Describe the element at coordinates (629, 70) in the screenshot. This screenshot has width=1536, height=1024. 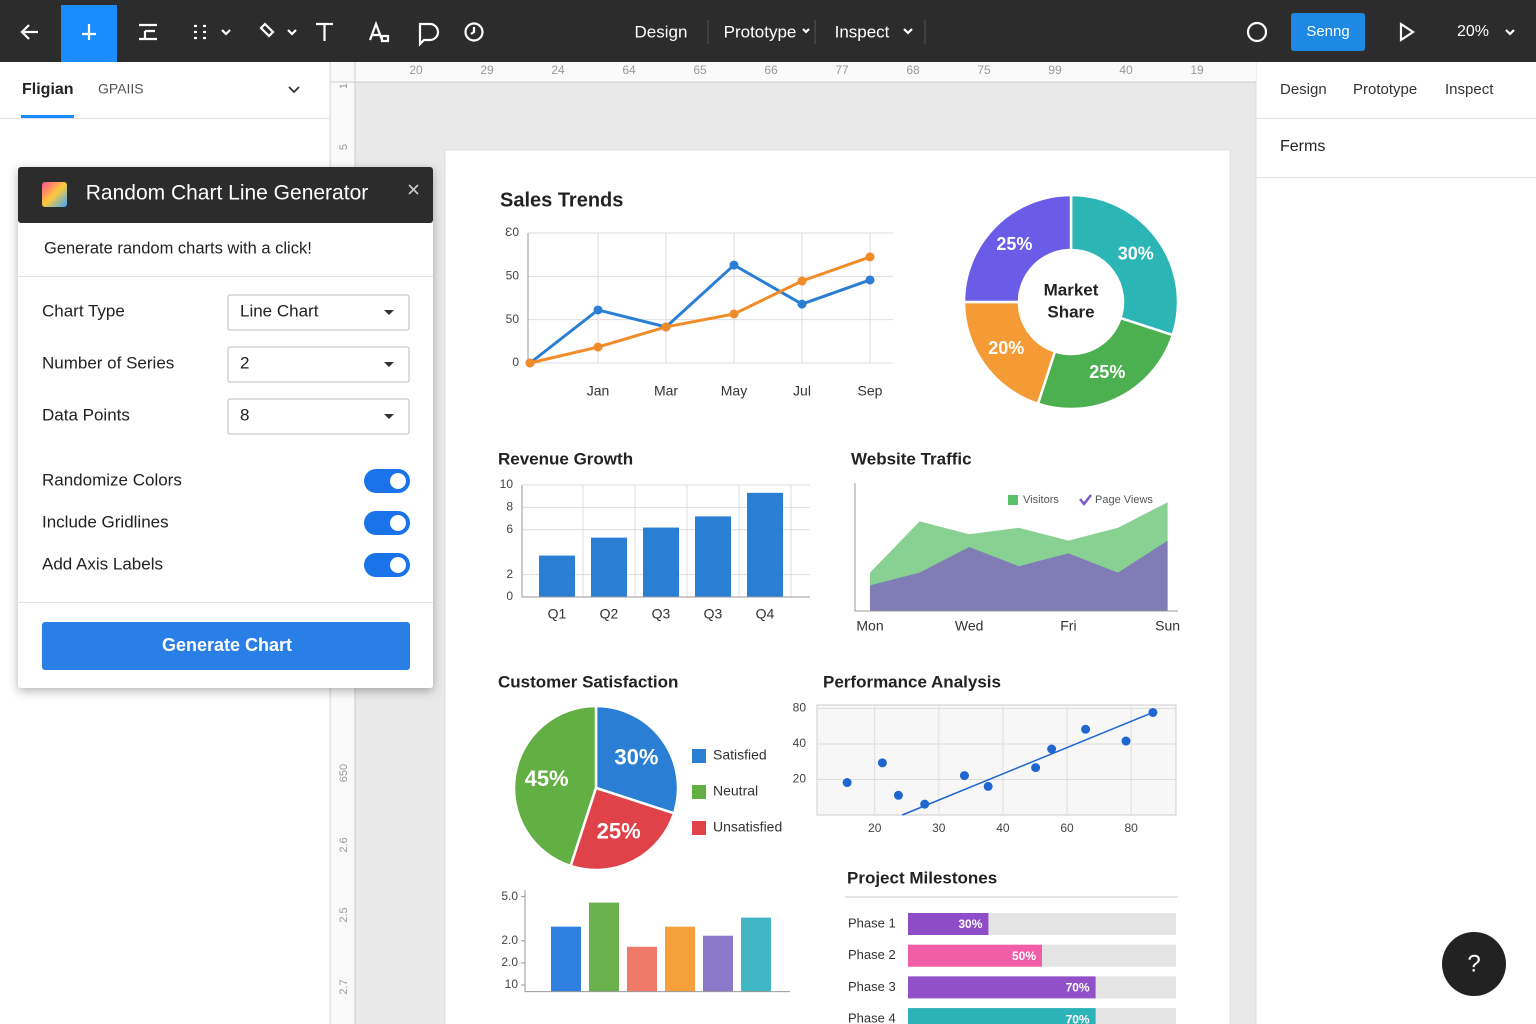
I see `ruler-label: 64` at that location.